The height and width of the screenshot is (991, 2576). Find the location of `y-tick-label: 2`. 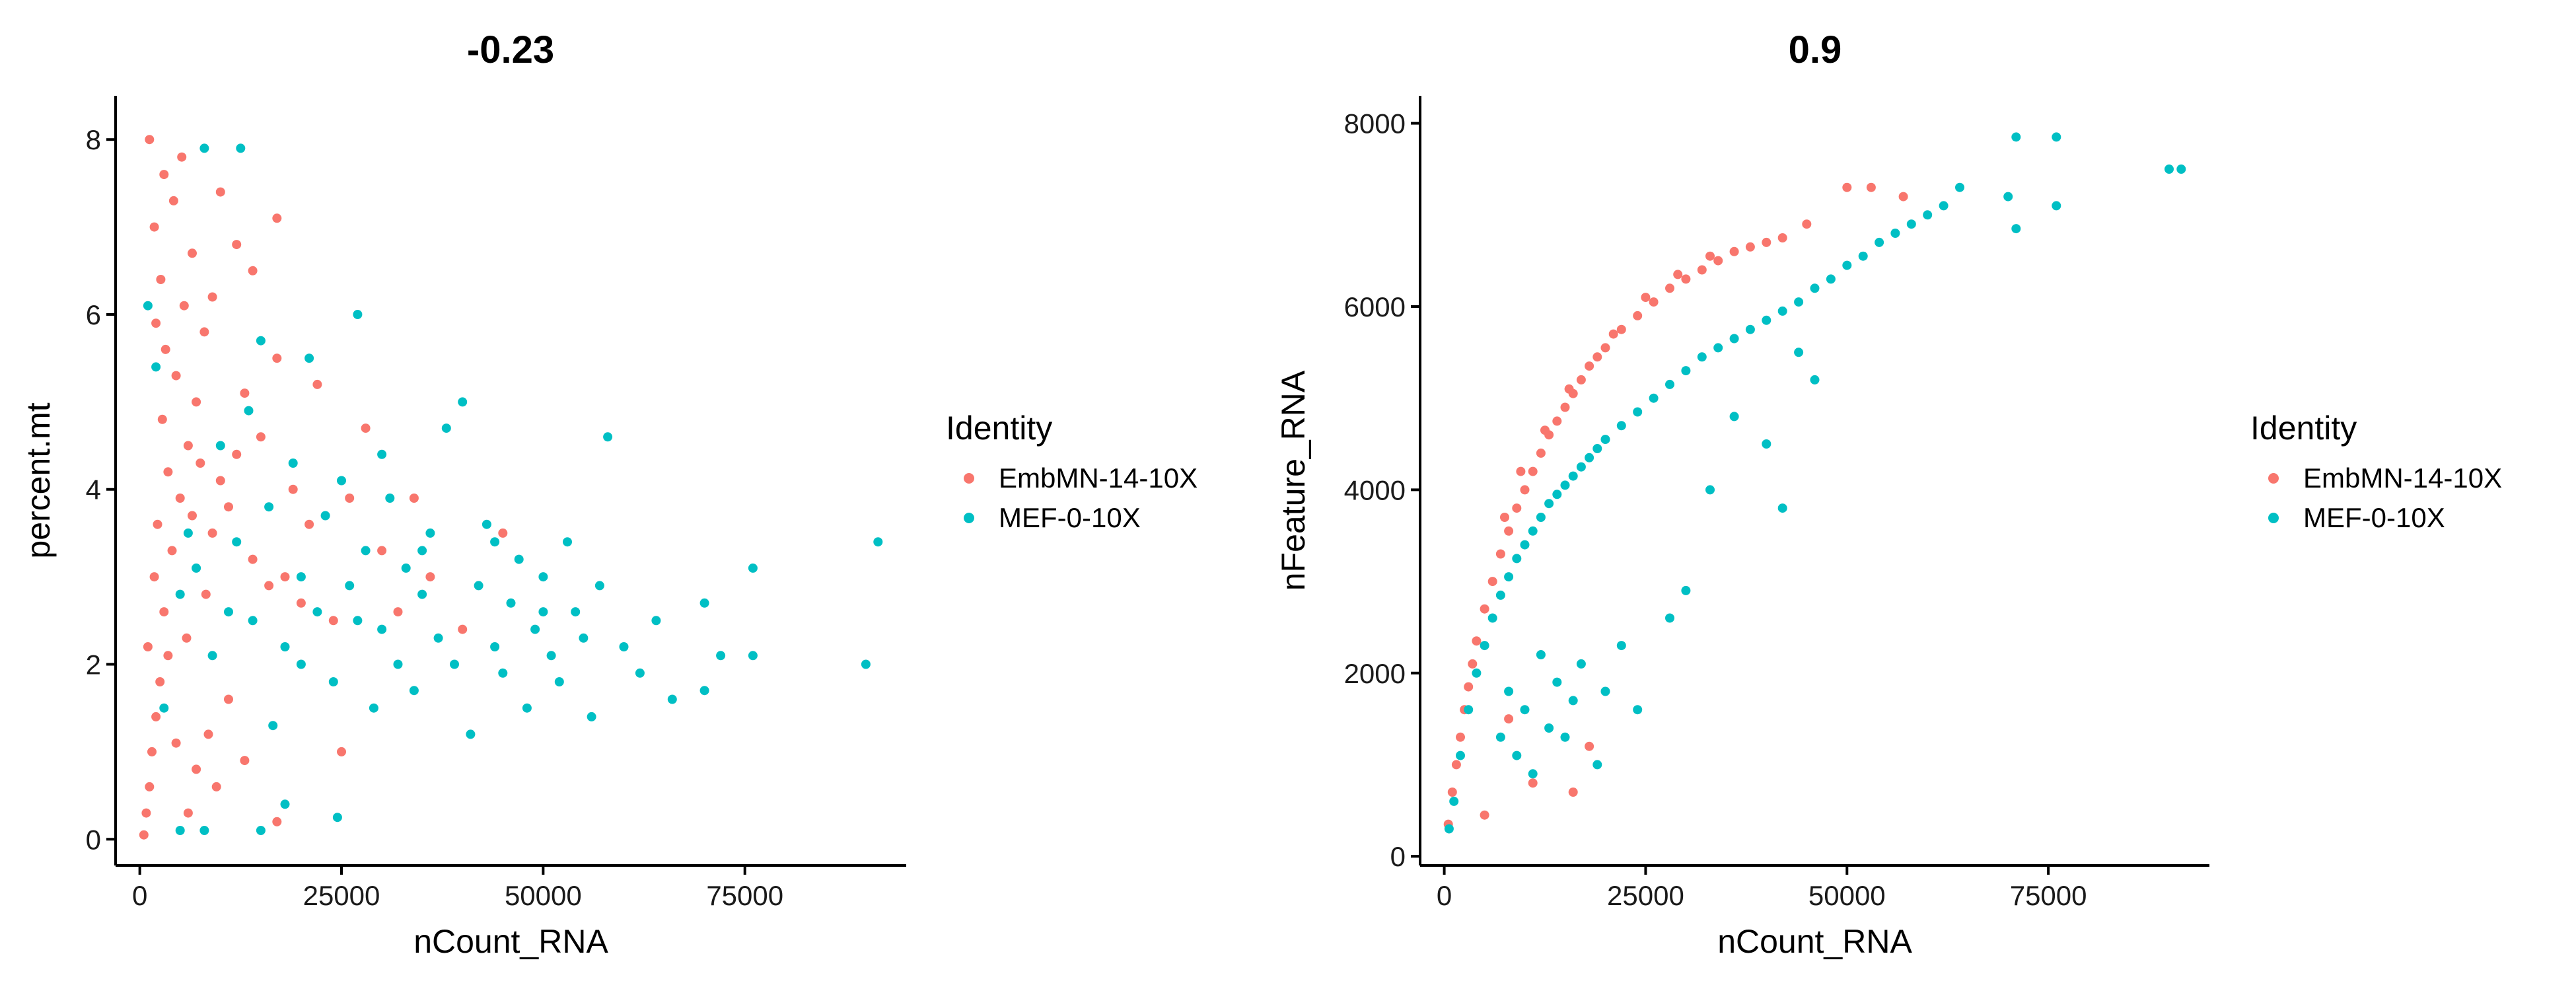

y-tick-label: 2 is located at coordinates (93, 664).